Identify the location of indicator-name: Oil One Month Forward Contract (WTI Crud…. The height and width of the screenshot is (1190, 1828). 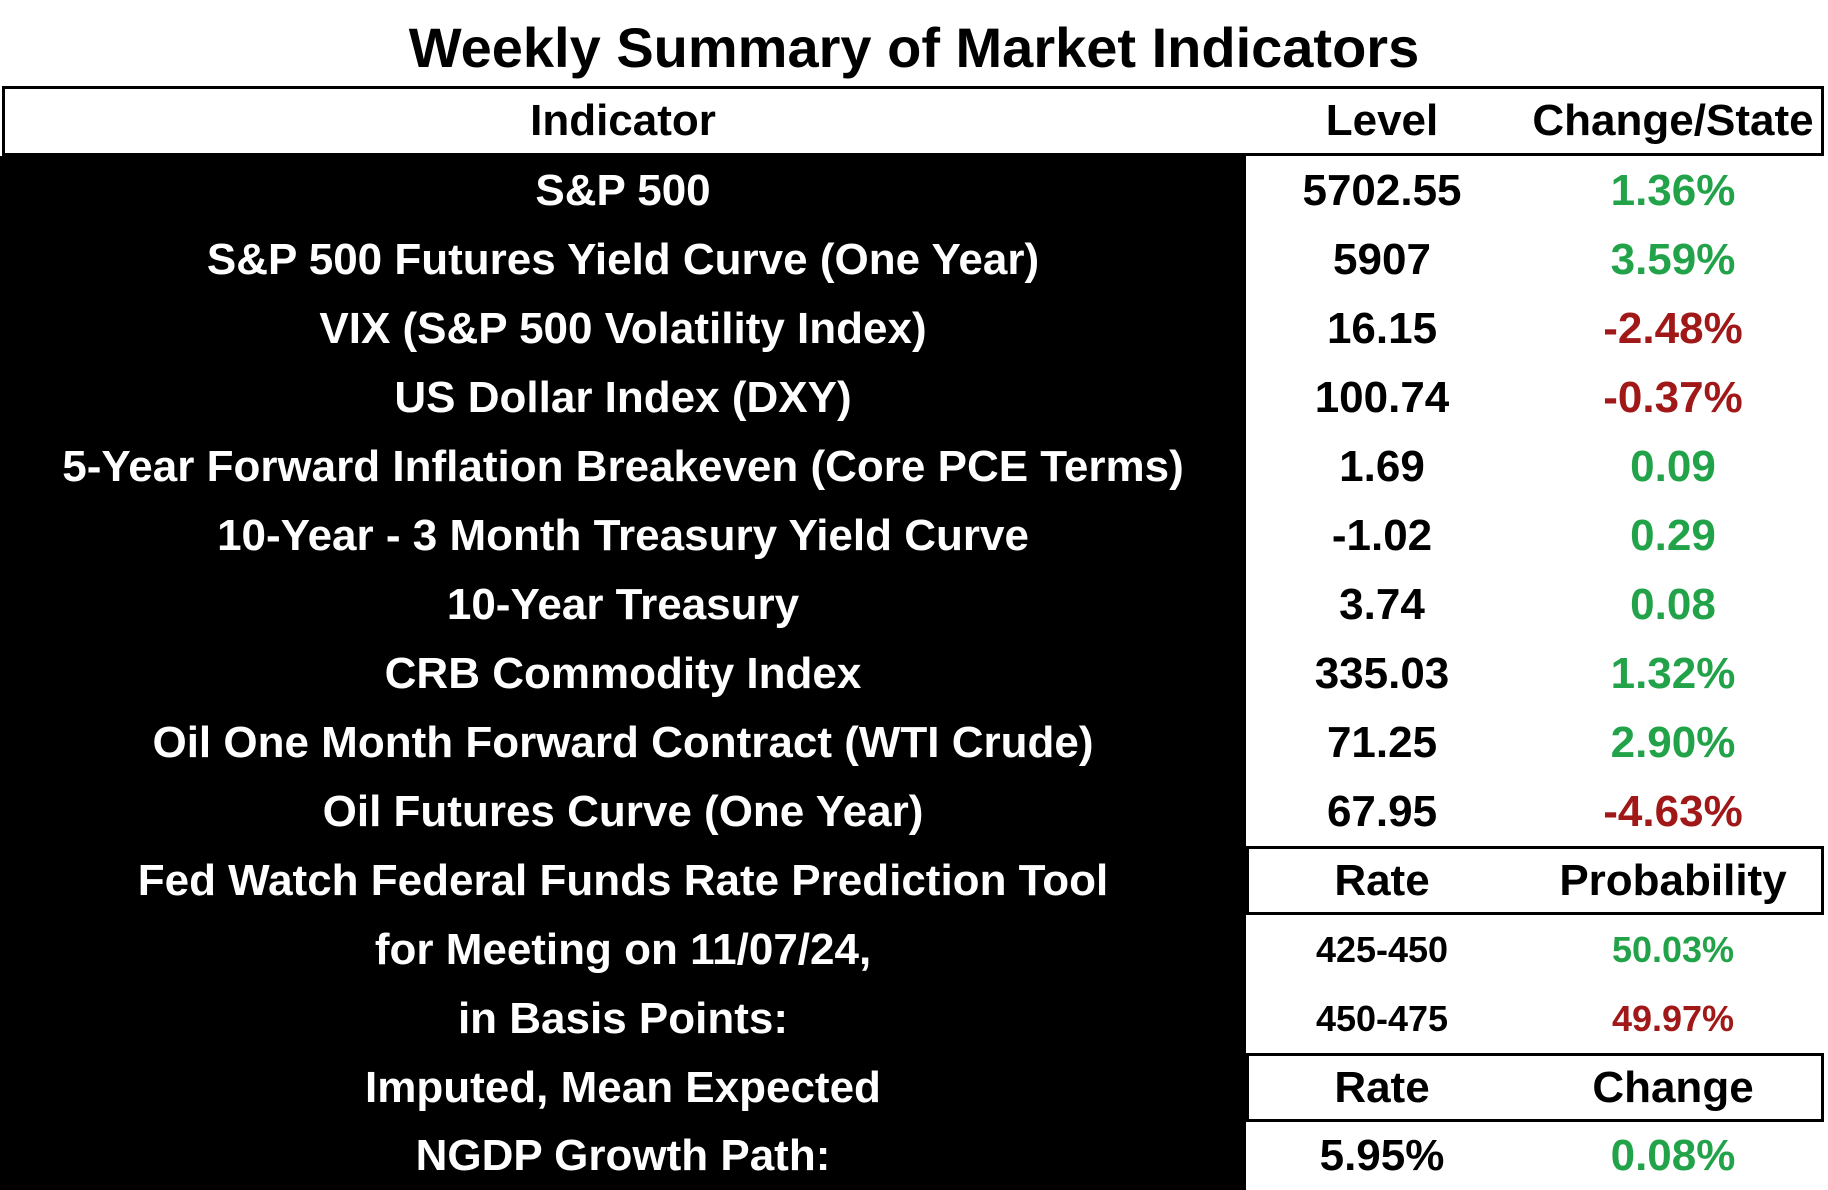
(623, 742).